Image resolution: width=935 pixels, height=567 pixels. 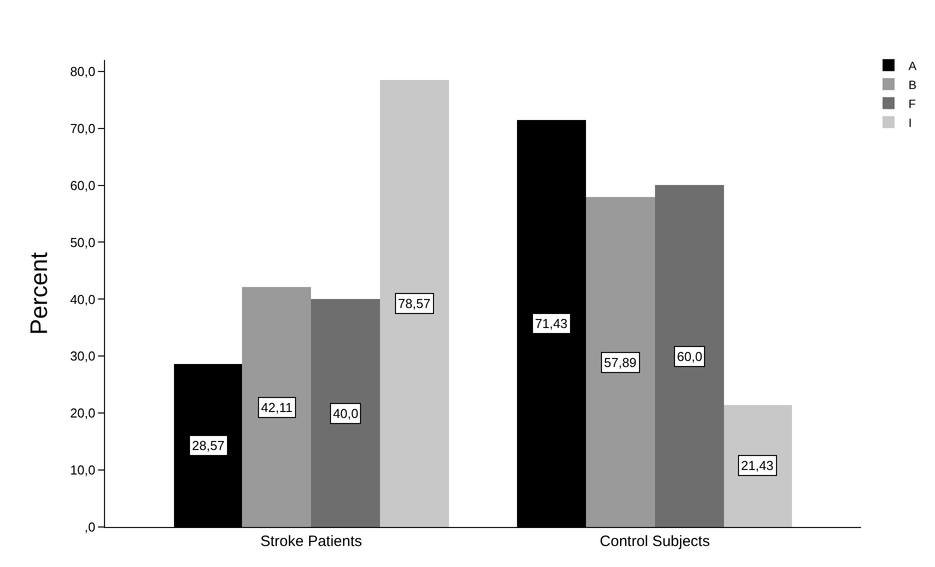 What do you see at coordinates (83, 185) in the screenshot?
I see `y-tick-label: 60,0` at bounding box center [83, 185].